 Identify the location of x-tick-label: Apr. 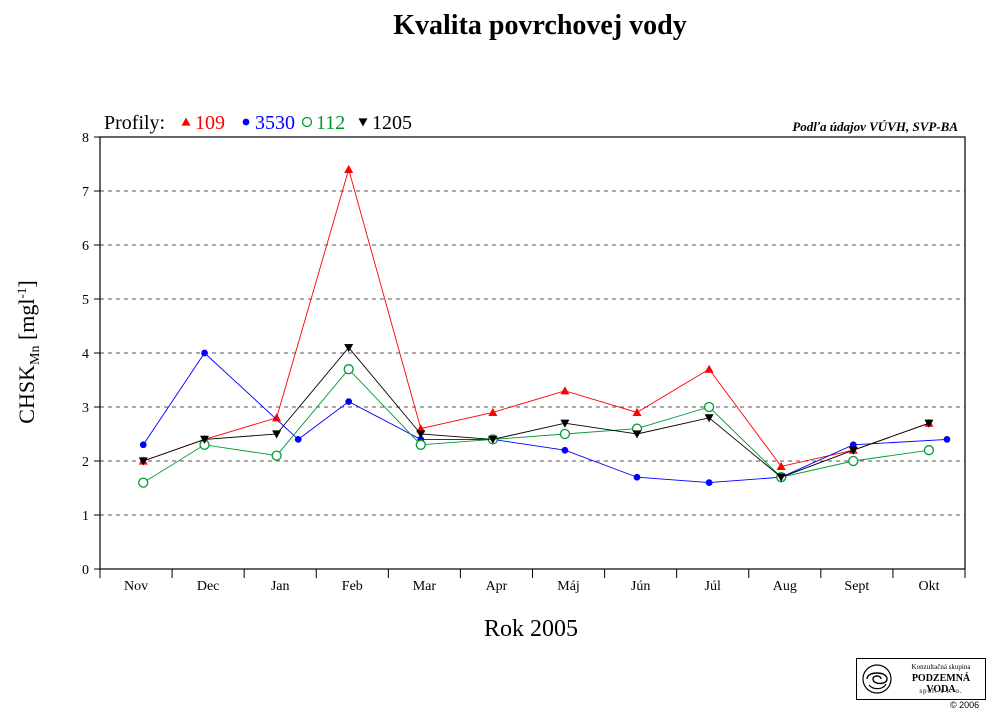
(497, 586).